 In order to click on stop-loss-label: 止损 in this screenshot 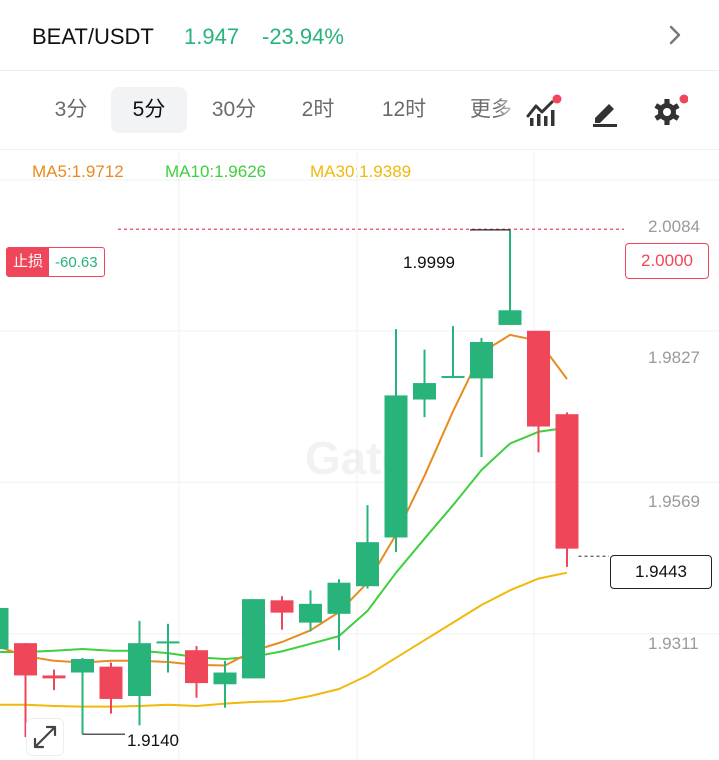, I will do `click(28, 262)`.